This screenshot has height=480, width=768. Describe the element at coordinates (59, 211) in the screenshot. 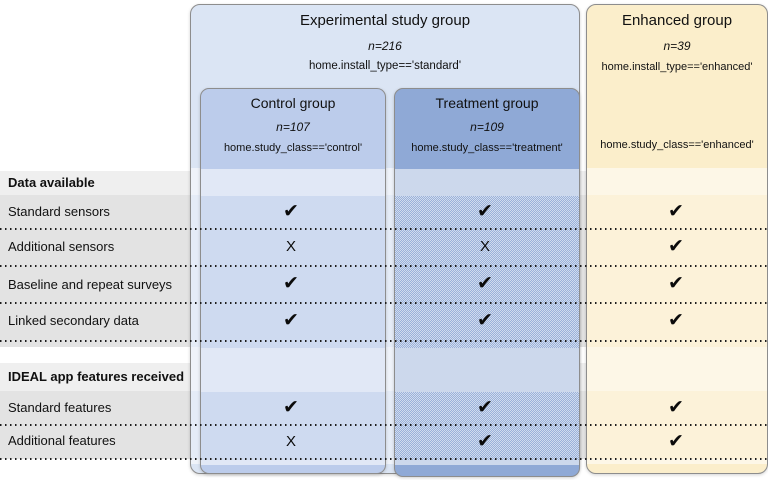

I see `row-label-standard-sensors: Standard sensors` at that location.